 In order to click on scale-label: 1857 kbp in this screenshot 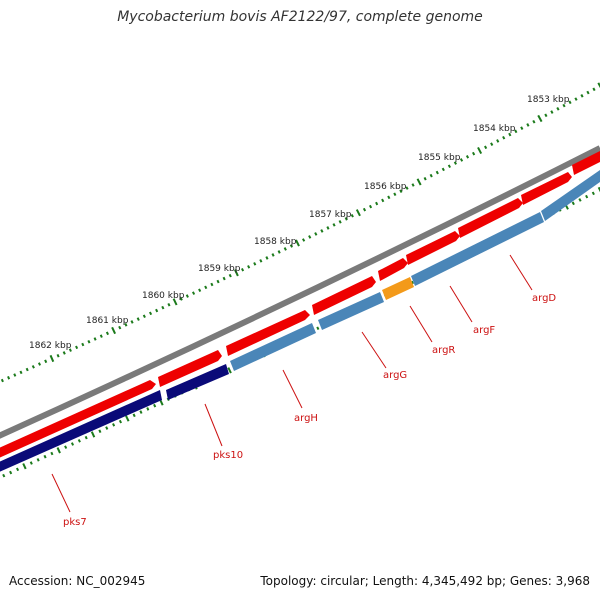, I will do `click(330, 215)`.